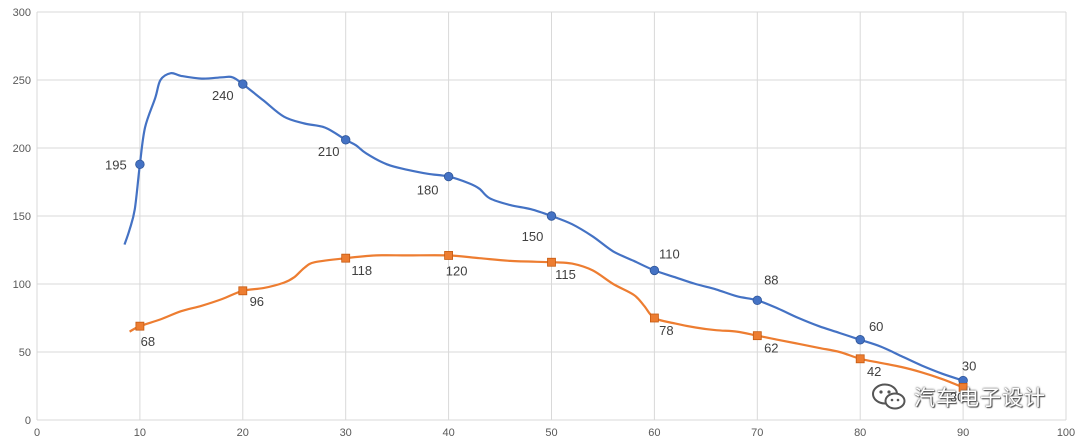 The image size is (1080, 443). Describe the element at coordinates (243, 433) in the screenshot. I see `x-tick-label: 20` at that location.